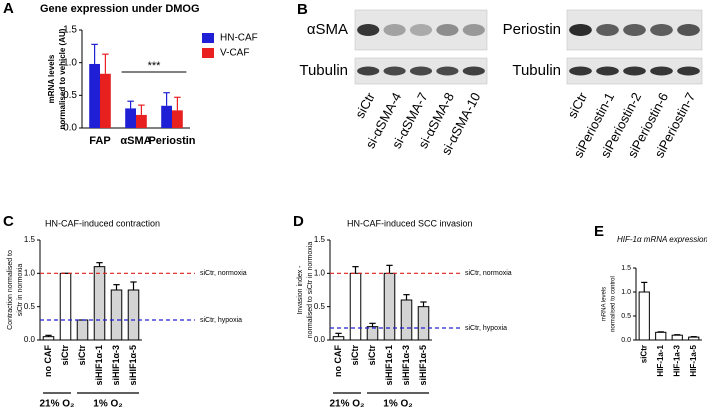 The image size is (707, 410). I want to click on blot-row-label: Periostin, so click(532, 29).